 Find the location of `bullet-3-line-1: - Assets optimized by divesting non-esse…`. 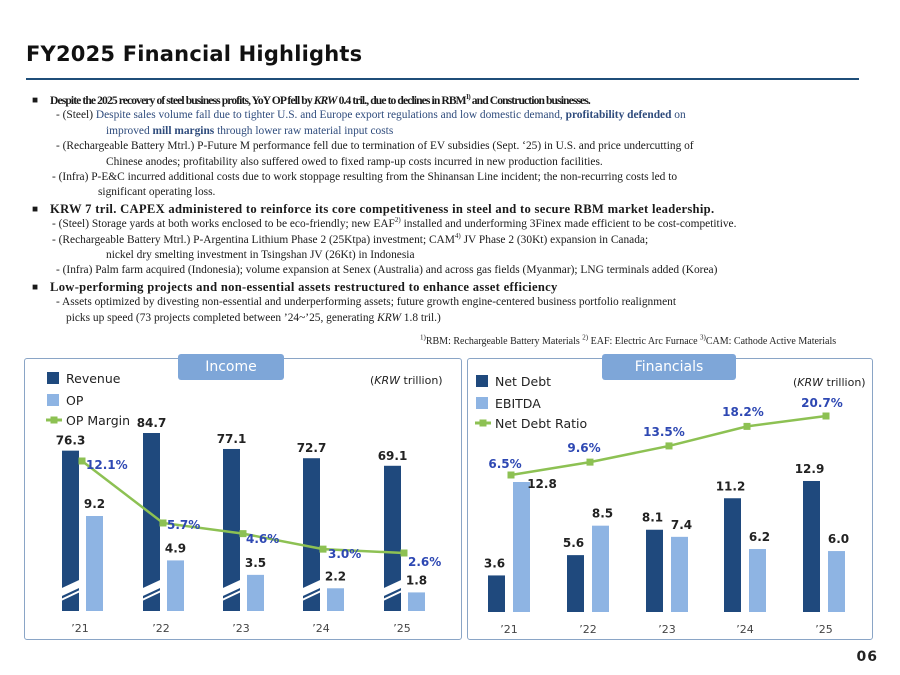

bullet-3-line-1: - Assets optimized by divesting non-esse… is located at coordinates (366, 302).